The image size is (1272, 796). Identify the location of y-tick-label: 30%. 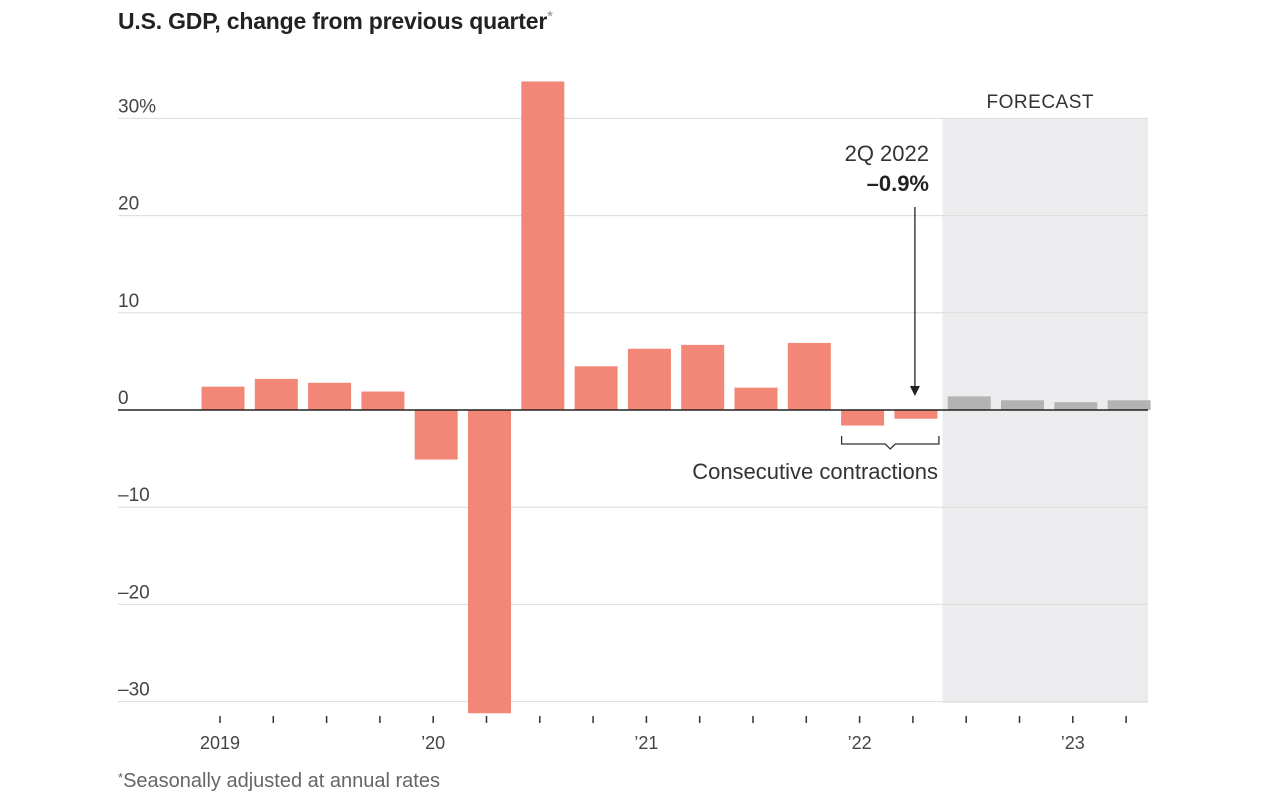
(137, 106).